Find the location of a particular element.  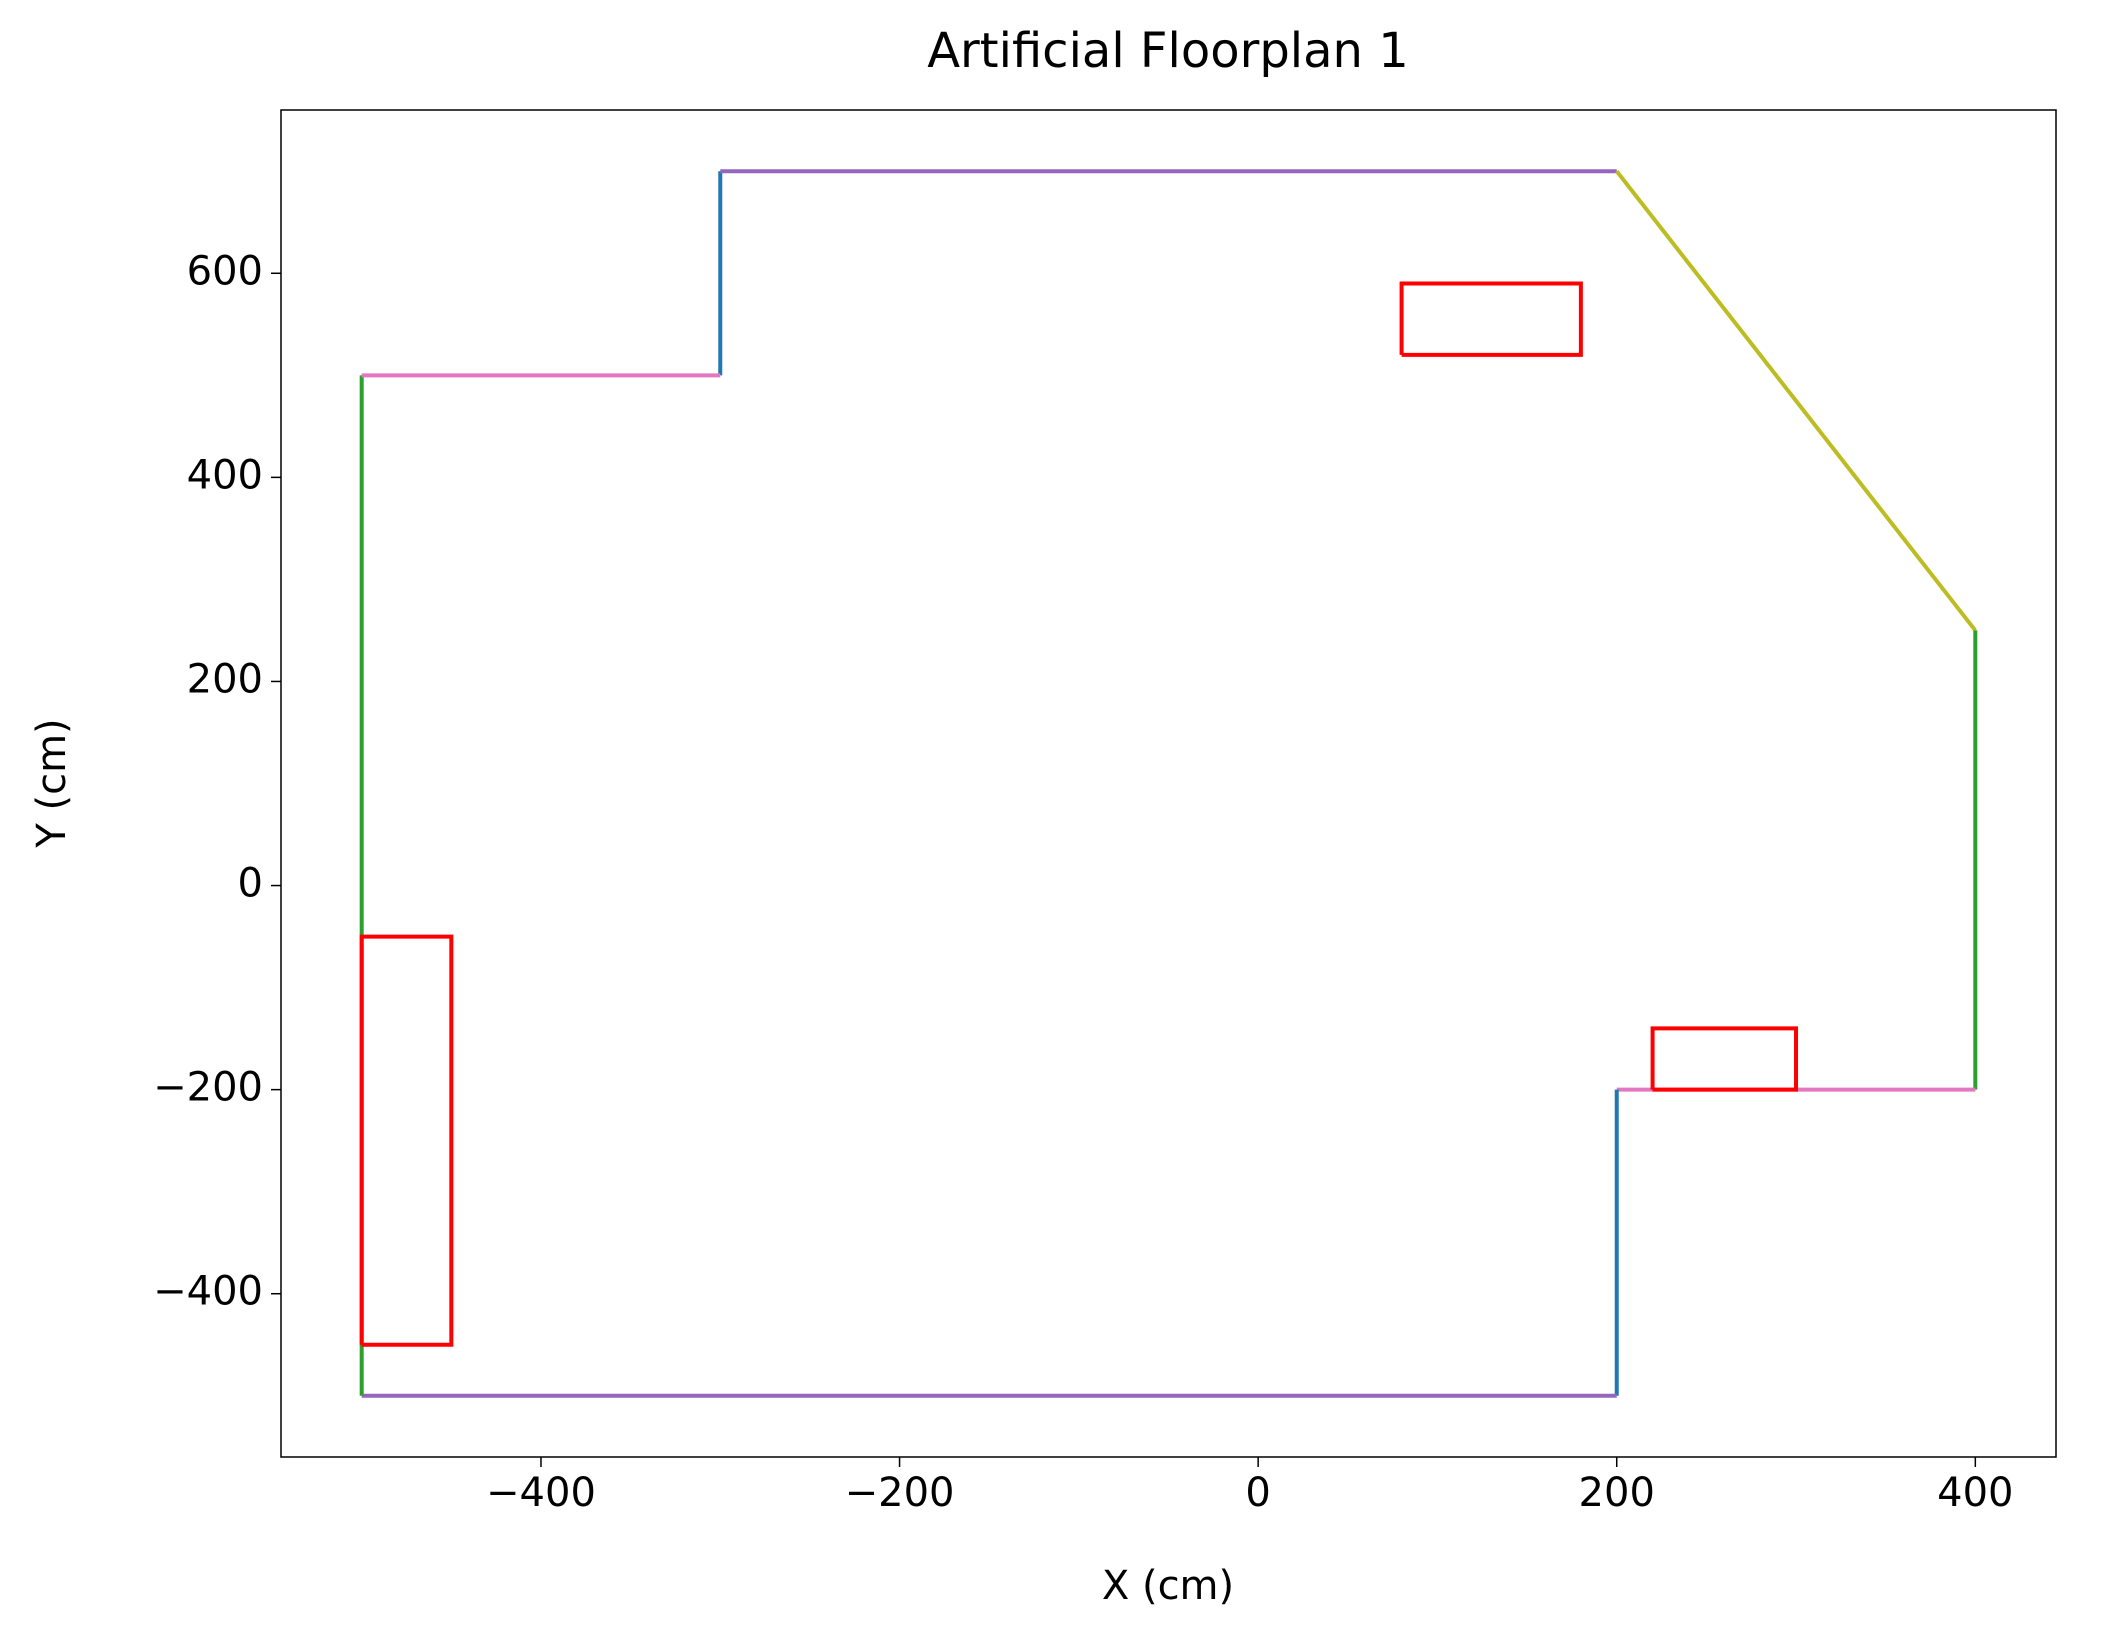

y-tick-label: 0 is located at coordinates (250, 884).